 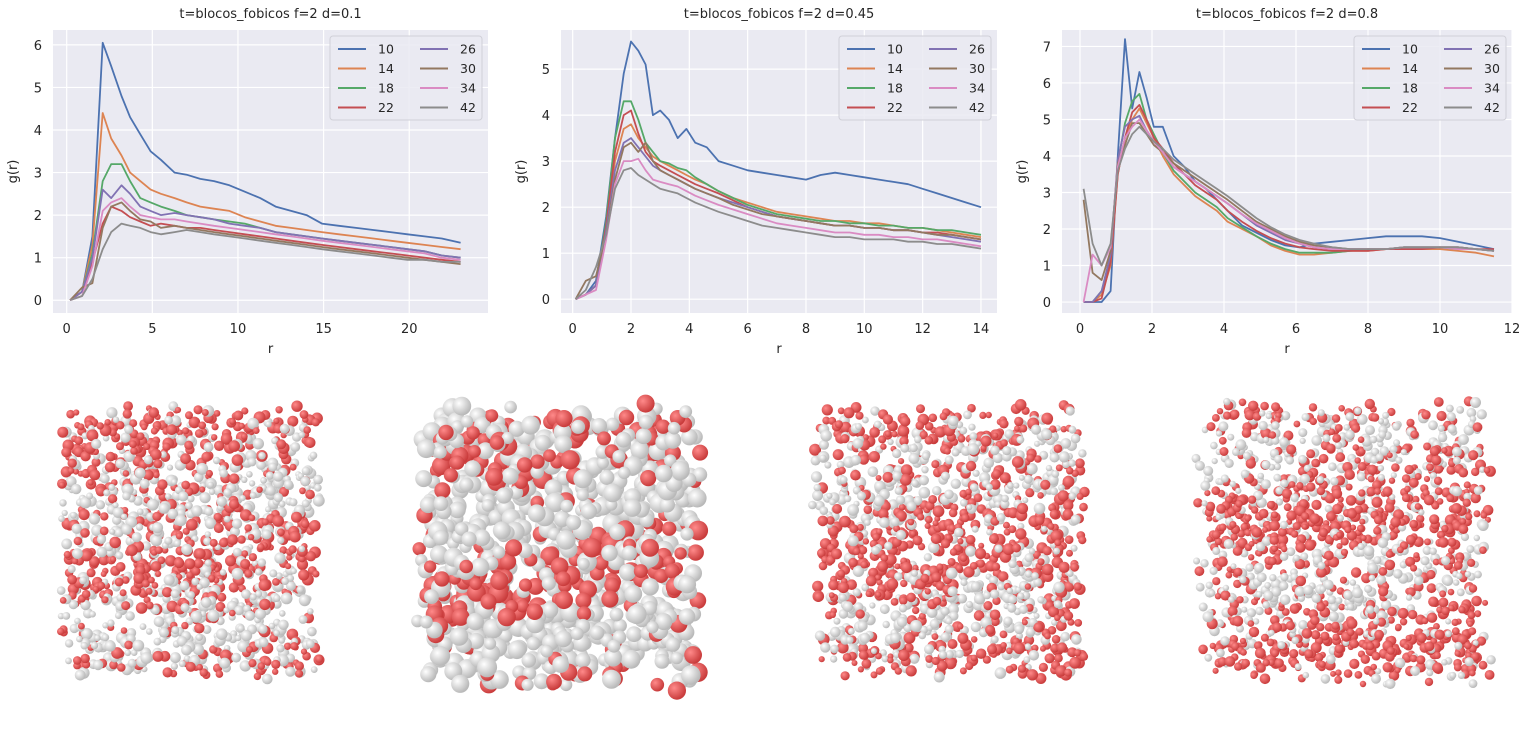 I want to click on molecular-render-d-0.8, so click(x=950, y=544).